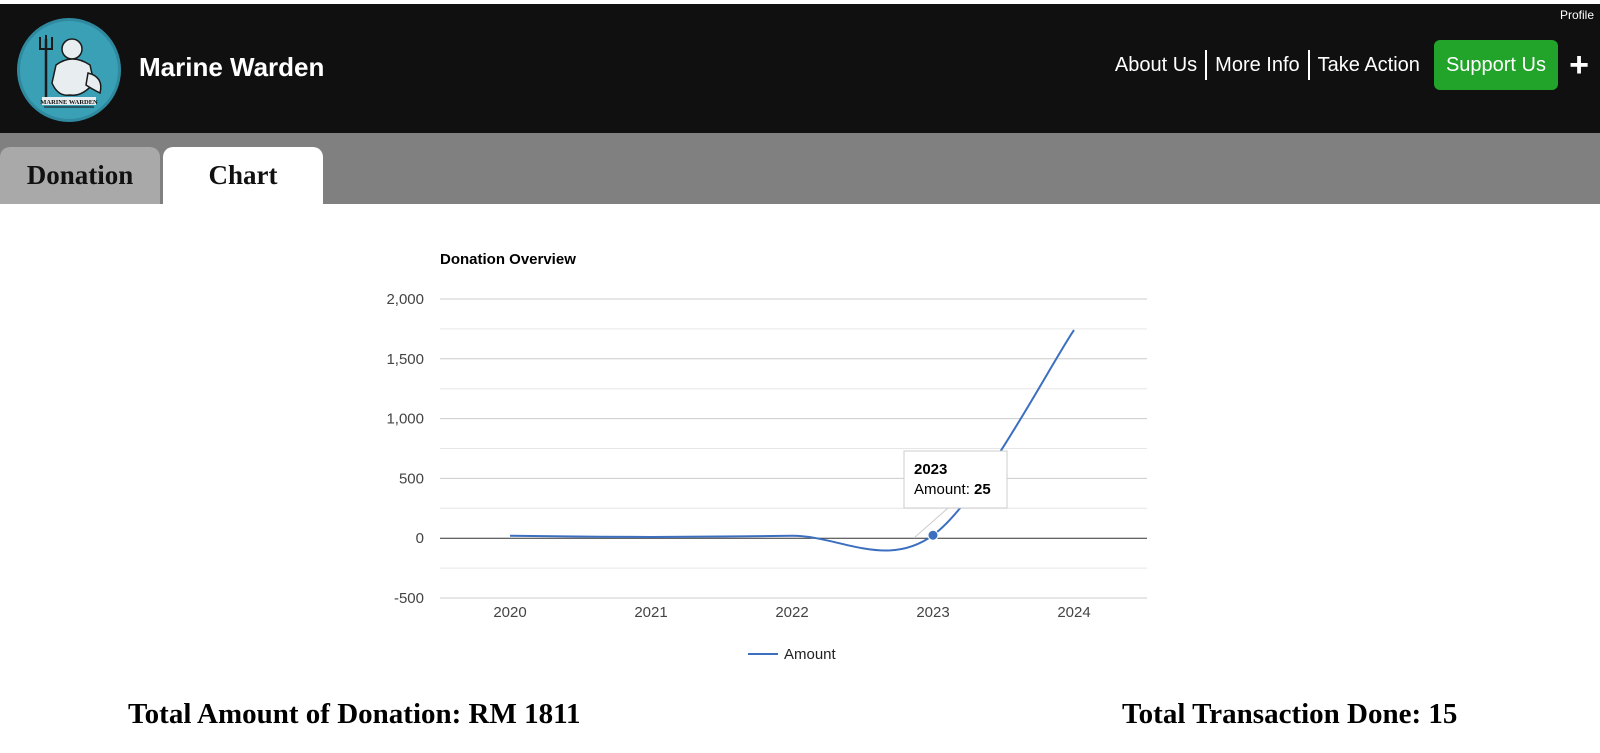  What do you see at coordinates (508, 259) in the screenshot?
I see `chart-title: Donation Overview` at bounding box center [508, 259].